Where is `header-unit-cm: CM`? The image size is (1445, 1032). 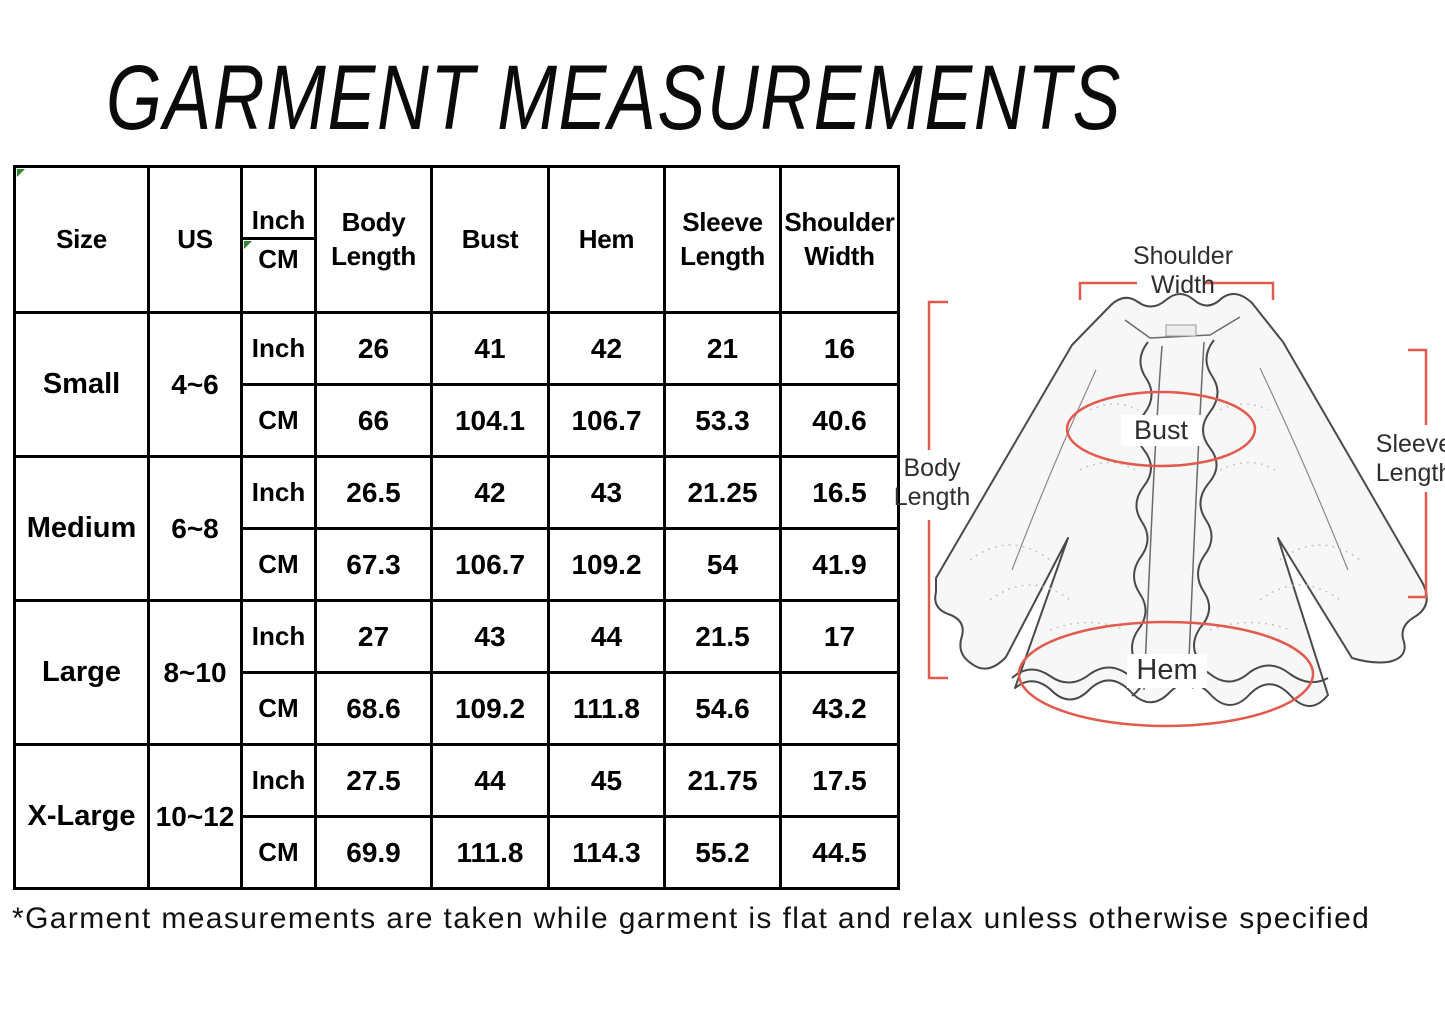
header-unit-cm: CM is located at coordinates (278, 276).